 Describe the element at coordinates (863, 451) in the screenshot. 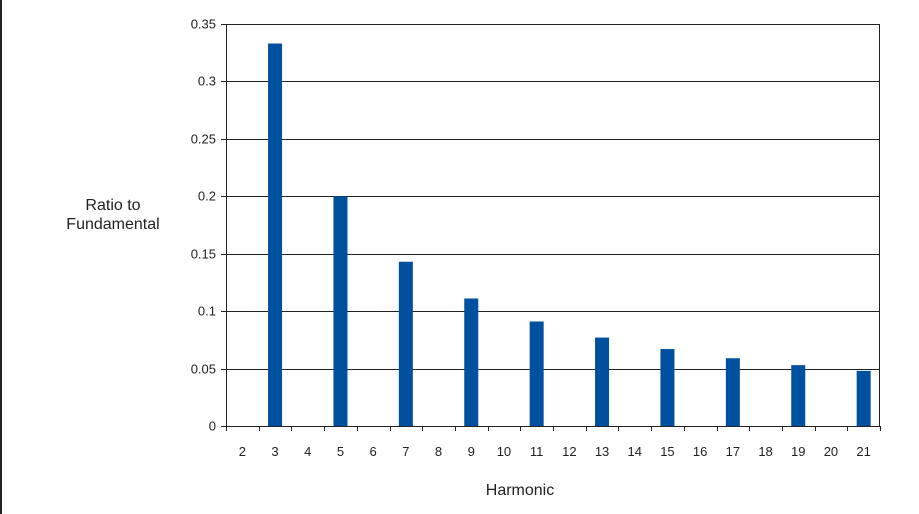

I see `x-tick-label: 21` at that location.